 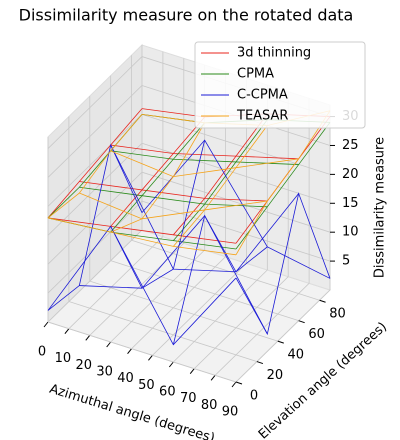 I want to click on z-tick-label: 20, so click(x=350, y=174).